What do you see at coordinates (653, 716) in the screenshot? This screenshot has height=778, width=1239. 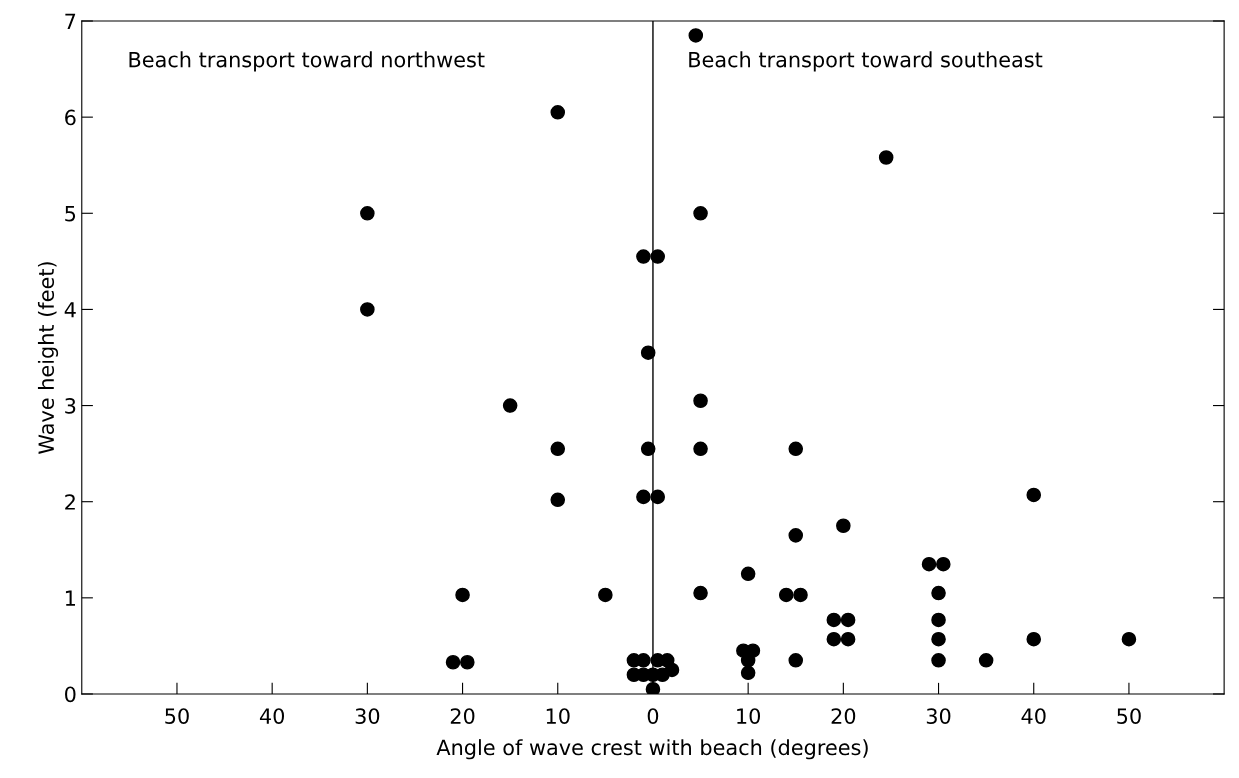 I see `x-tick-label: 0` at bounding box center [653, 716].